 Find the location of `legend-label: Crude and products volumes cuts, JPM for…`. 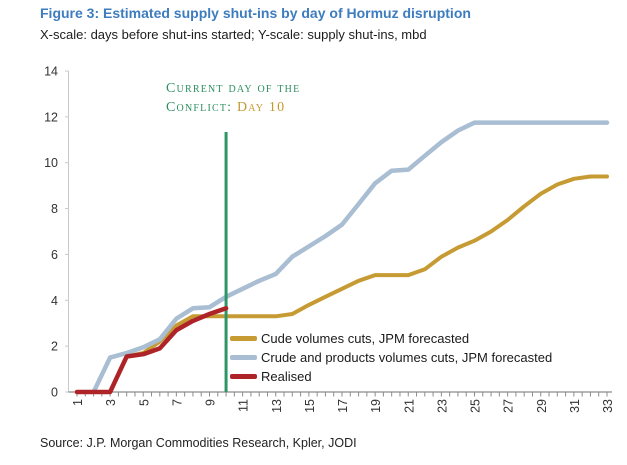

legend-label: Crude and products volumes cuts, JPM for… is located at coordinates (407, 357).